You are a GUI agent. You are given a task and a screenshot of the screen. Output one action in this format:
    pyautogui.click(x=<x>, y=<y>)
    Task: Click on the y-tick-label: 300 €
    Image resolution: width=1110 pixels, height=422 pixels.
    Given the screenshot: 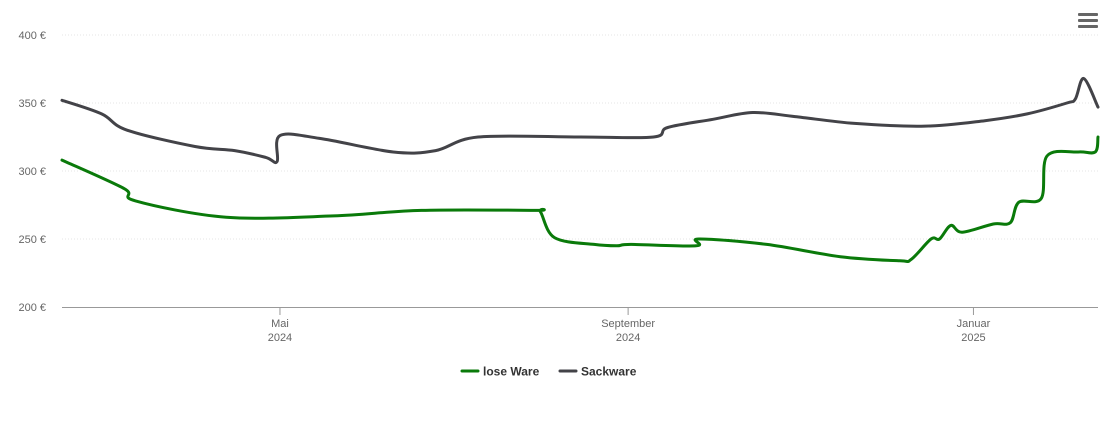 What is the action you would take?
    pyautogui.click(x=32, y=172)
    